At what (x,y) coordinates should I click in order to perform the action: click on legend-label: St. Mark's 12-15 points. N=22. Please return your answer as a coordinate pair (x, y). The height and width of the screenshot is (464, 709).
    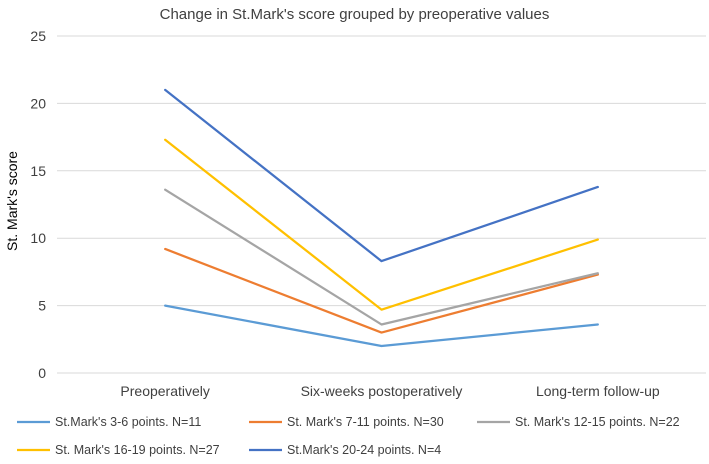
    Looking at the image, I should click on (597, 422).